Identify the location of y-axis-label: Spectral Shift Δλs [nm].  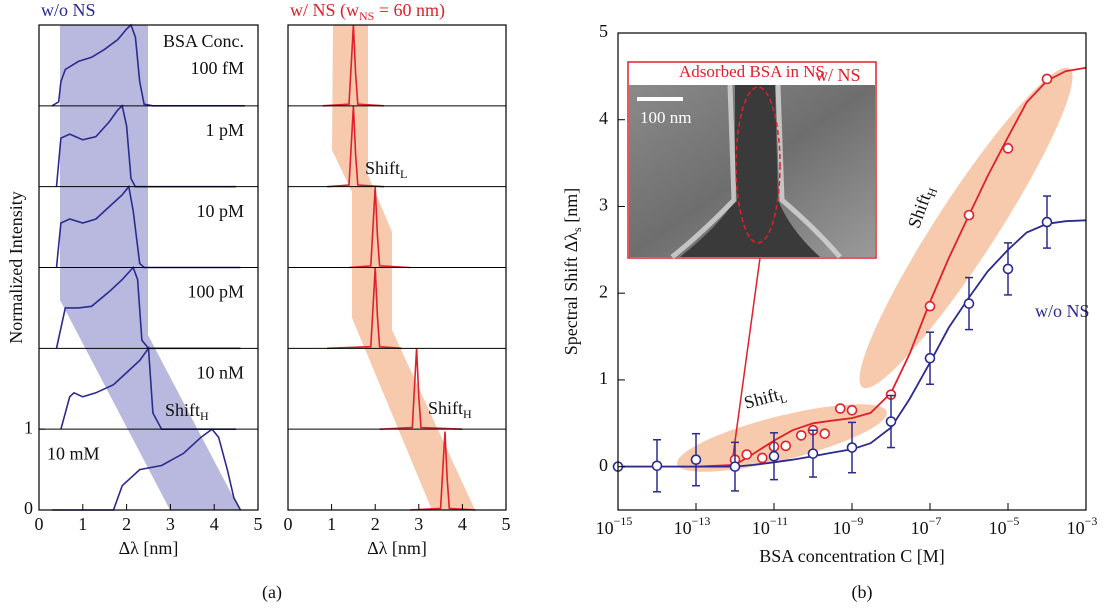
(572, 271).